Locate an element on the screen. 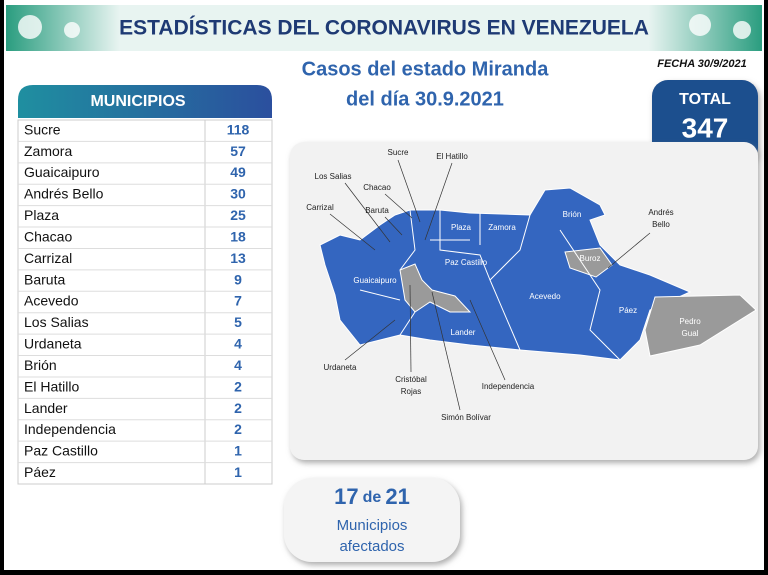 The image size is (768, 575). map-label: Urdaneta is located at coordinates (340, 367).